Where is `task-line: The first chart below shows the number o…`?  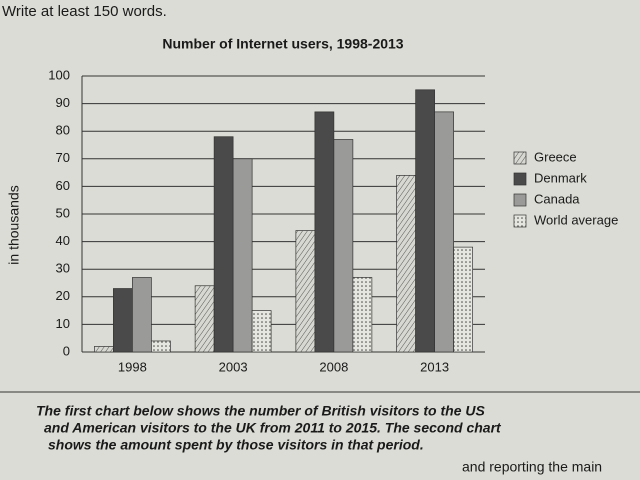 task-line: The first chart below shows the number o… is located at coordinates (260, 411).